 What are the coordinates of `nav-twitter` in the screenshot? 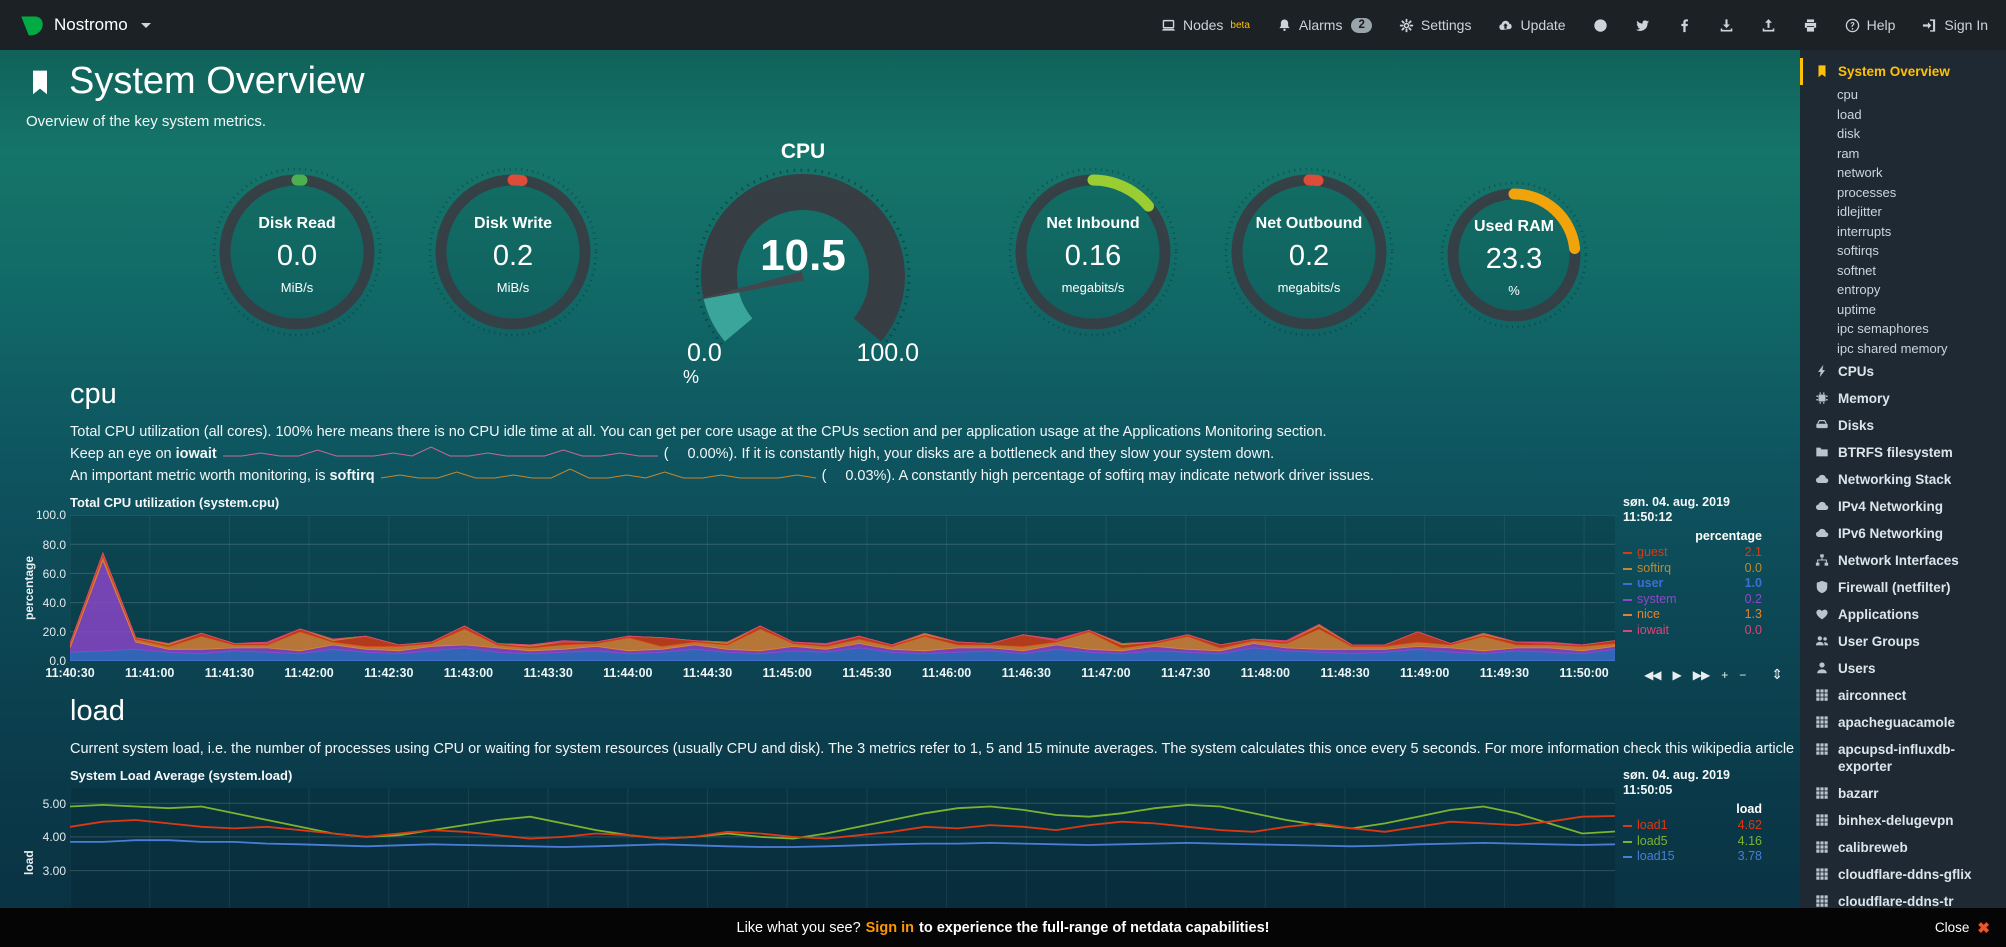 It's located at (1642, 25).